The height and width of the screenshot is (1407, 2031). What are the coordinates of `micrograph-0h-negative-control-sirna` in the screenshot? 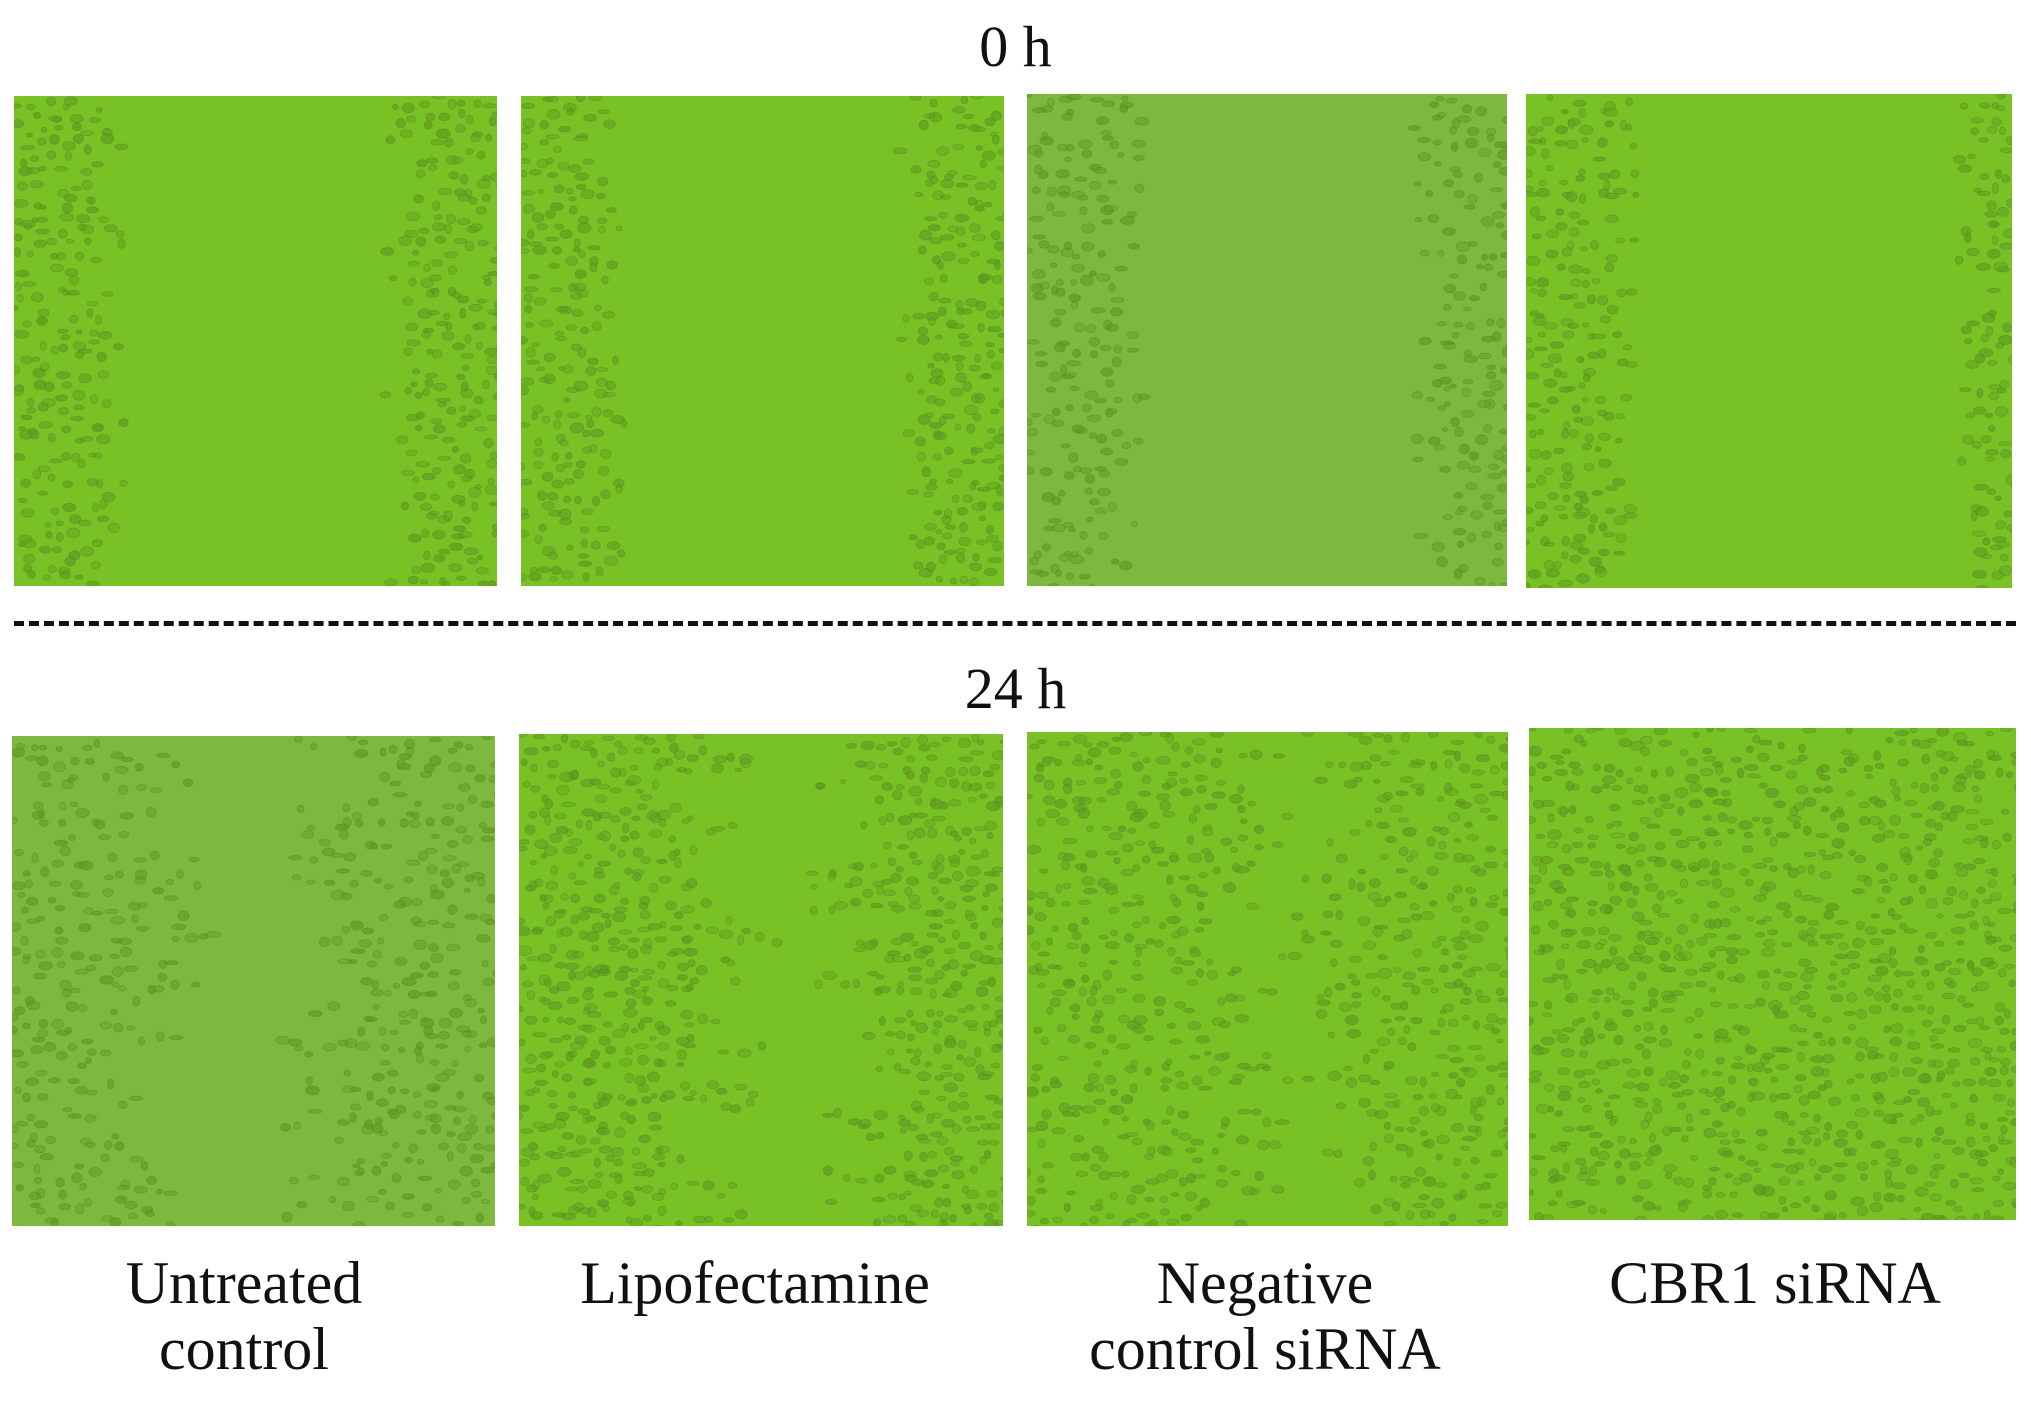 It's located at (1267, 340).